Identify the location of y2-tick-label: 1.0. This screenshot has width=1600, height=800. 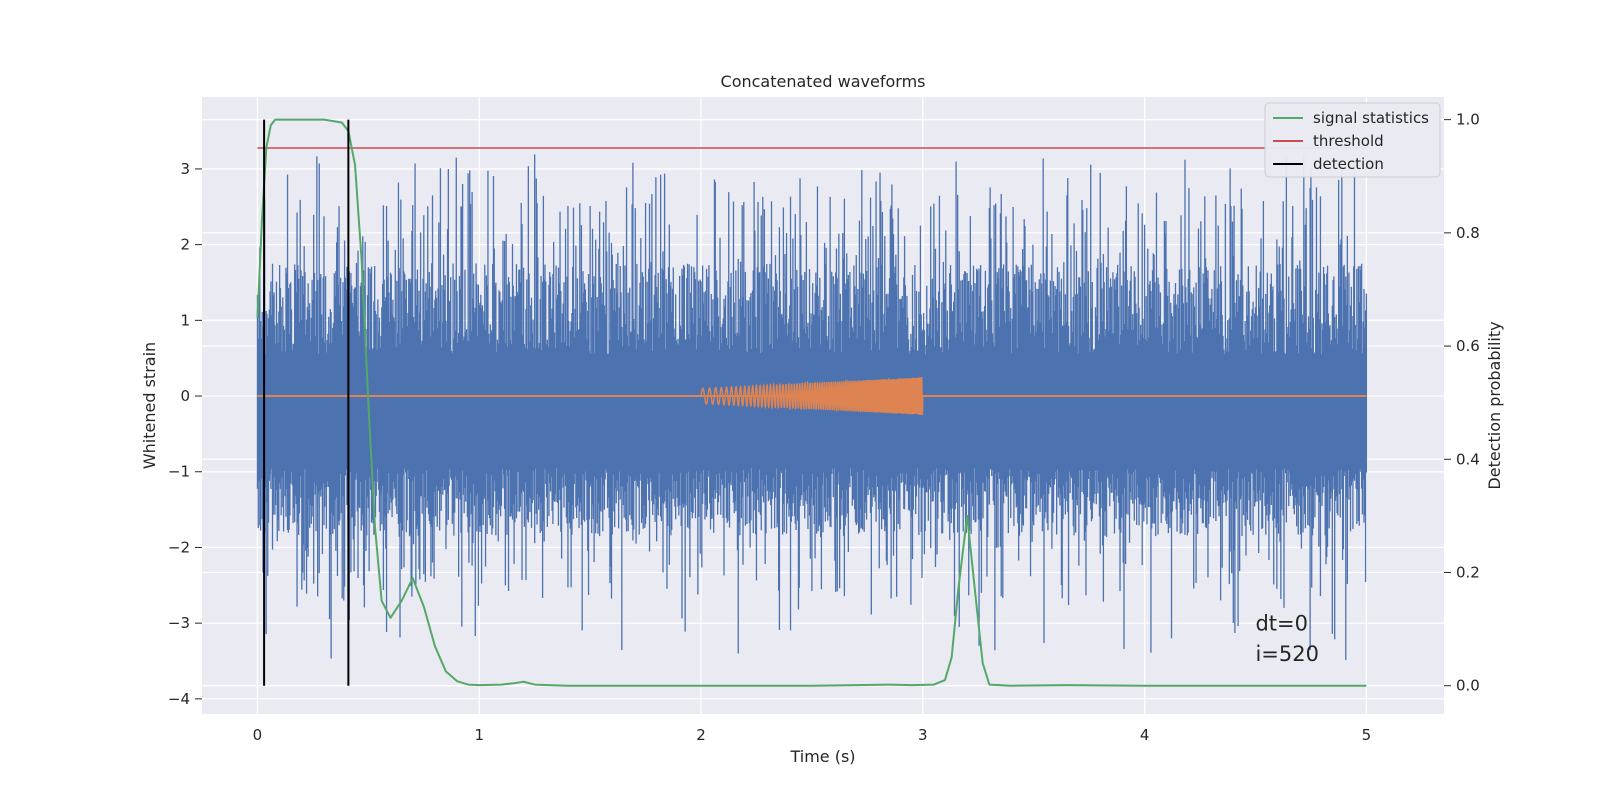
(1468, 120).